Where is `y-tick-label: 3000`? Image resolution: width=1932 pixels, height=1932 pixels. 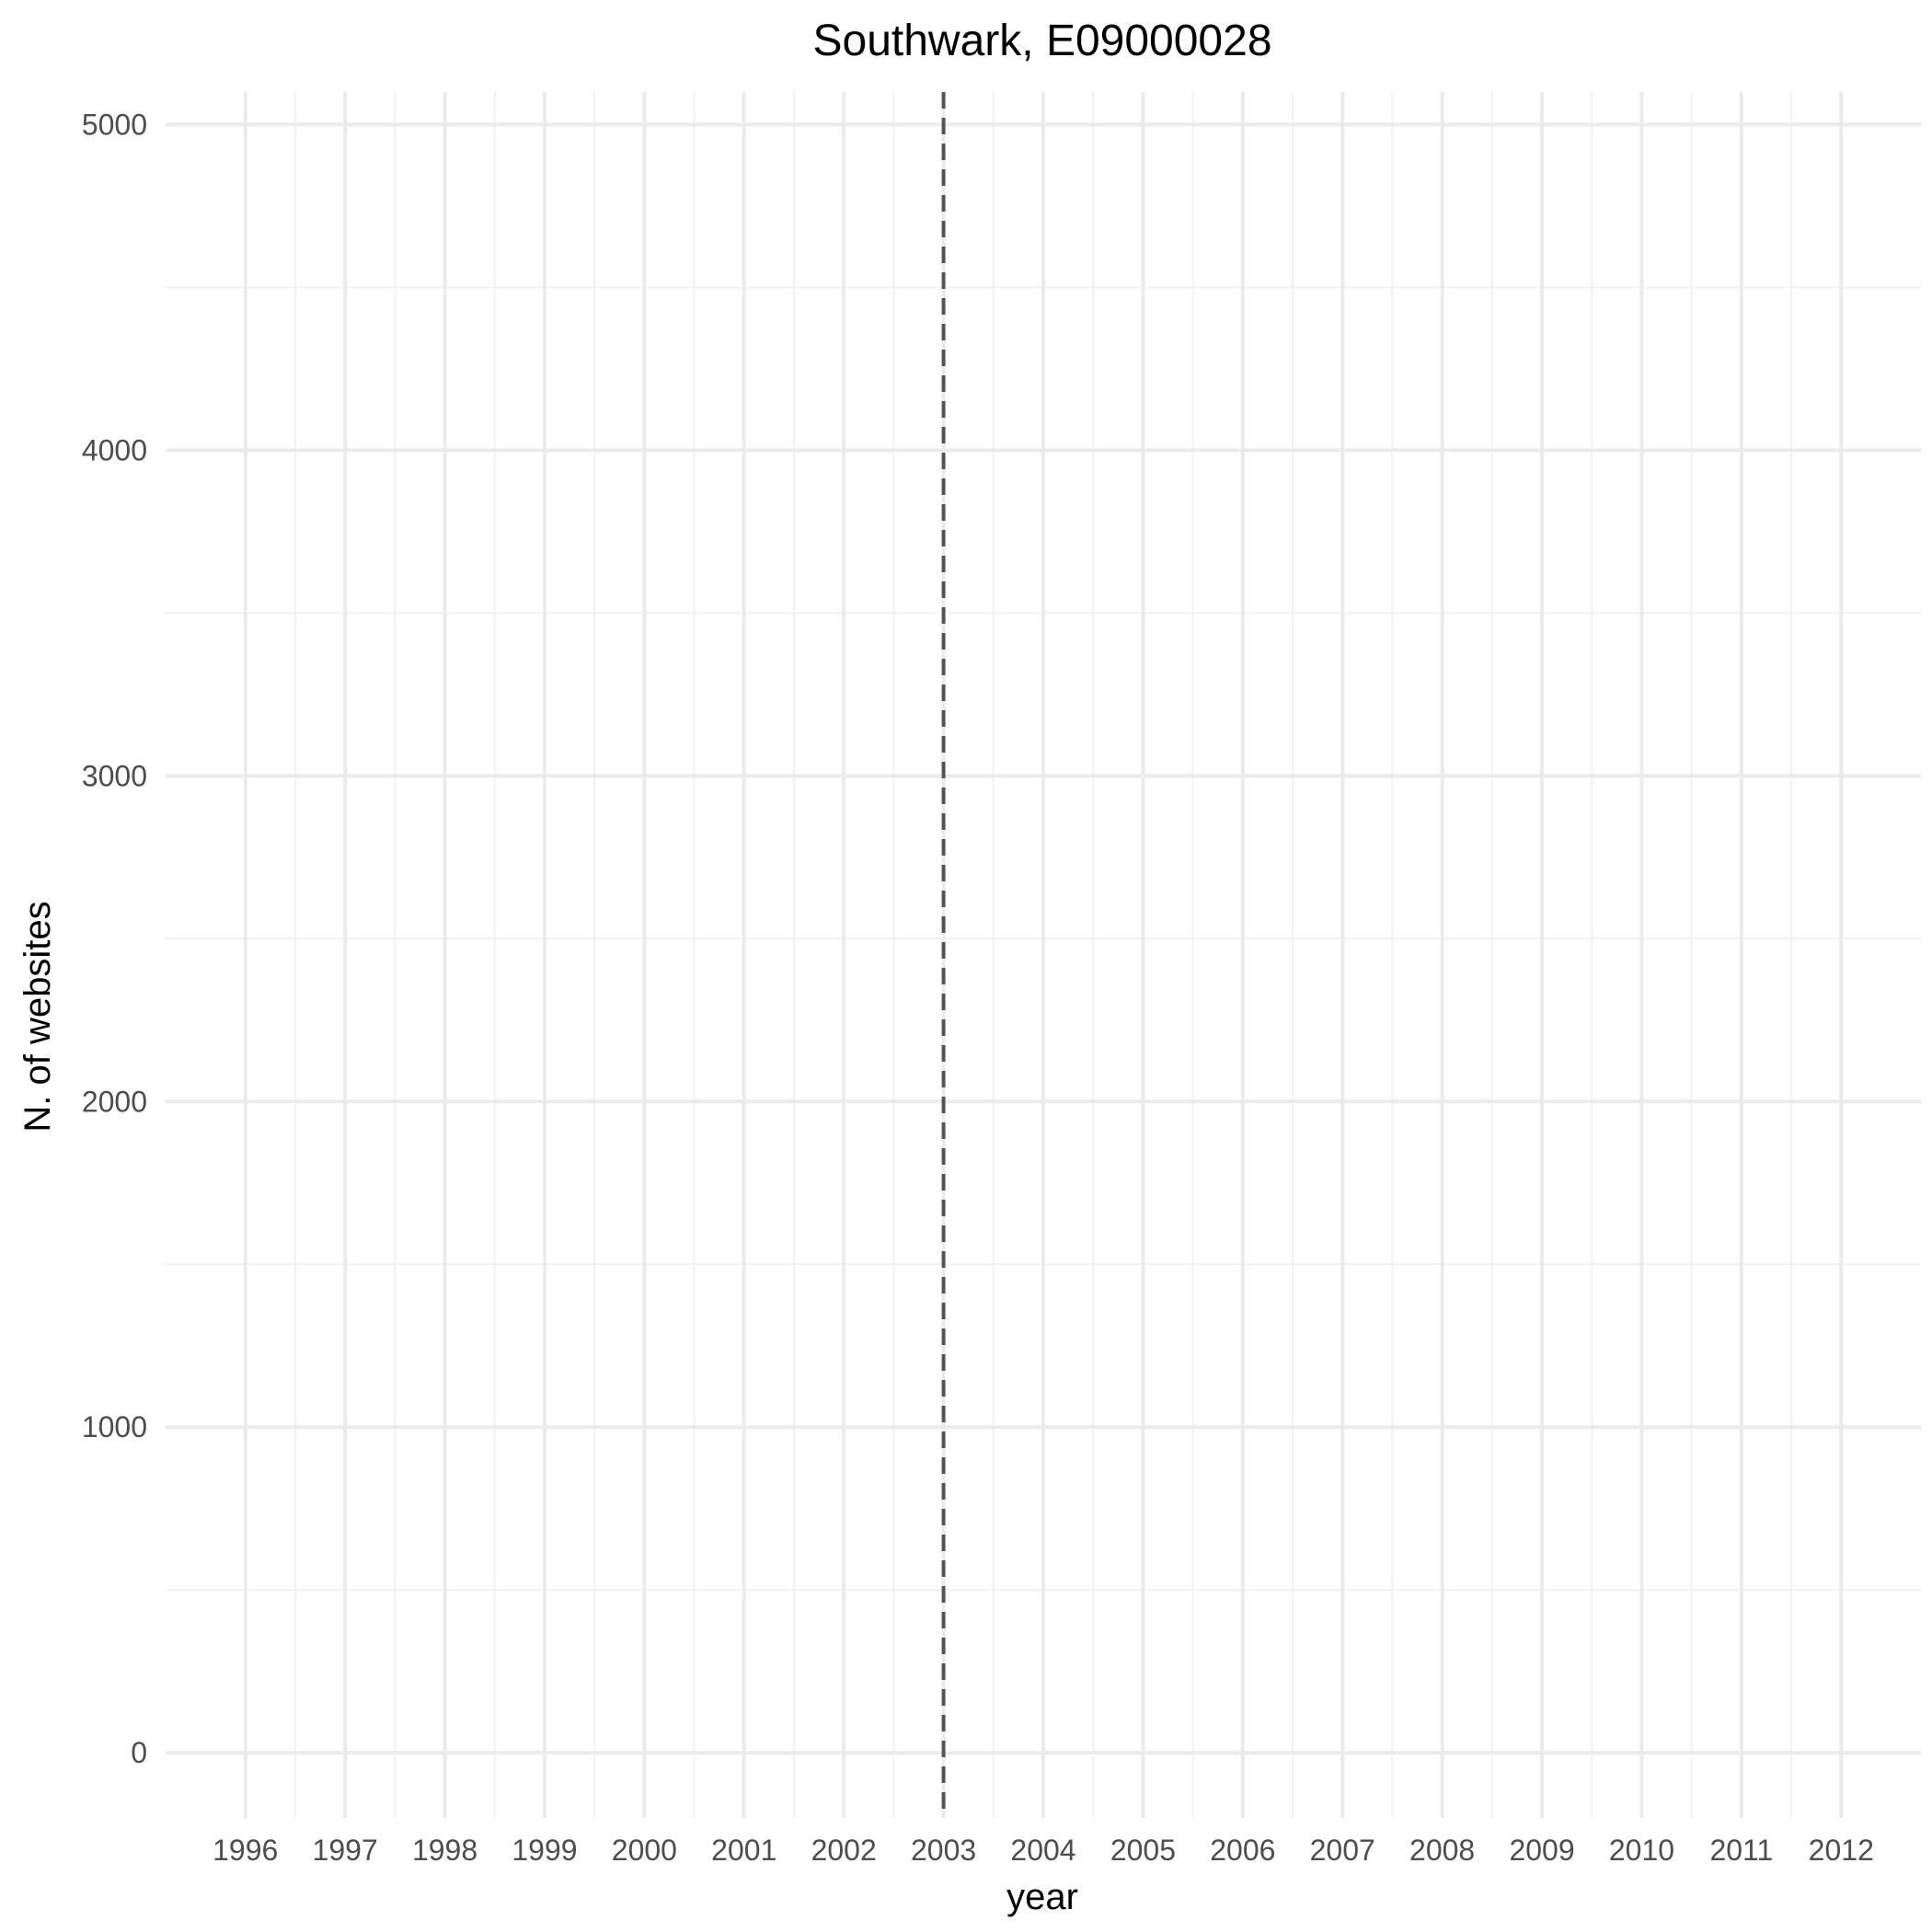 y-tick-label: 3000 is located at coordinates (114, 775).